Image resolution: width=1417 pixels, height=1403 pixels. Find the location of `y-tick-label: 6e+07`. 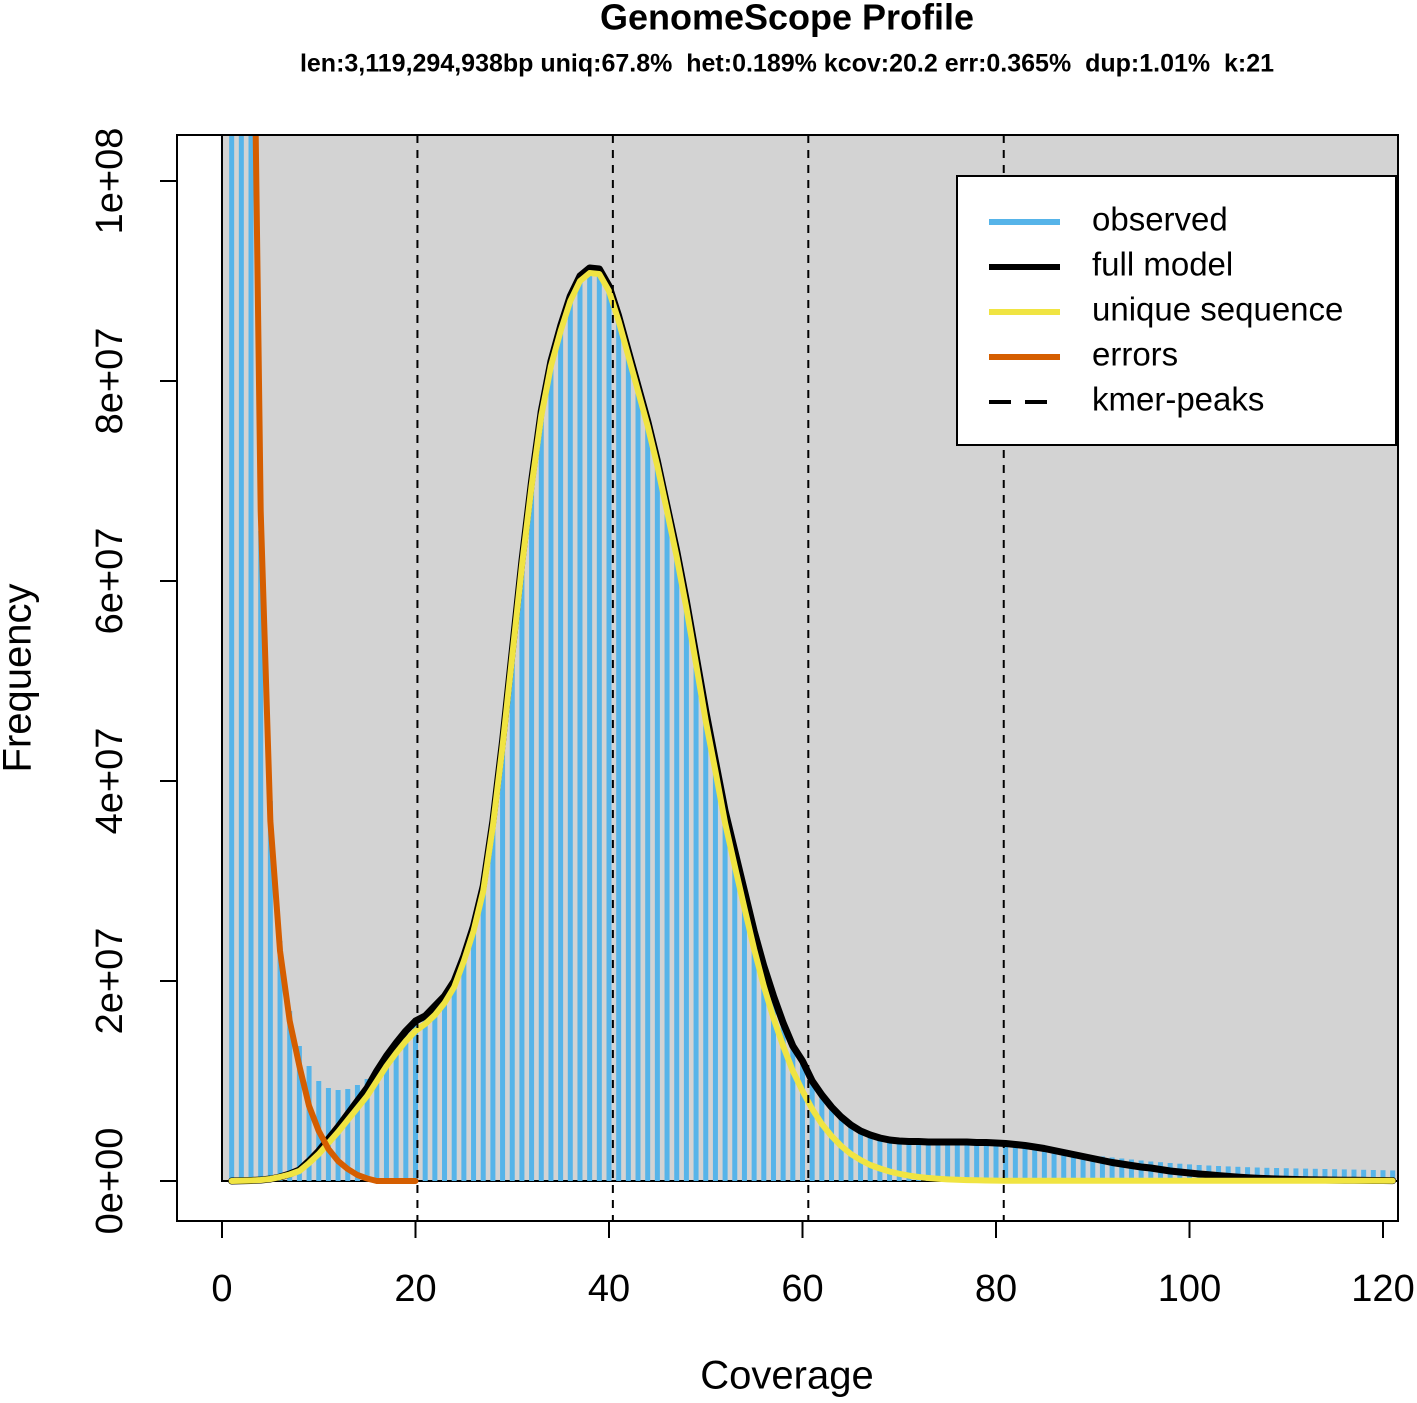

y-tick-label: 6e+07 is located at coordinates (110, 581).